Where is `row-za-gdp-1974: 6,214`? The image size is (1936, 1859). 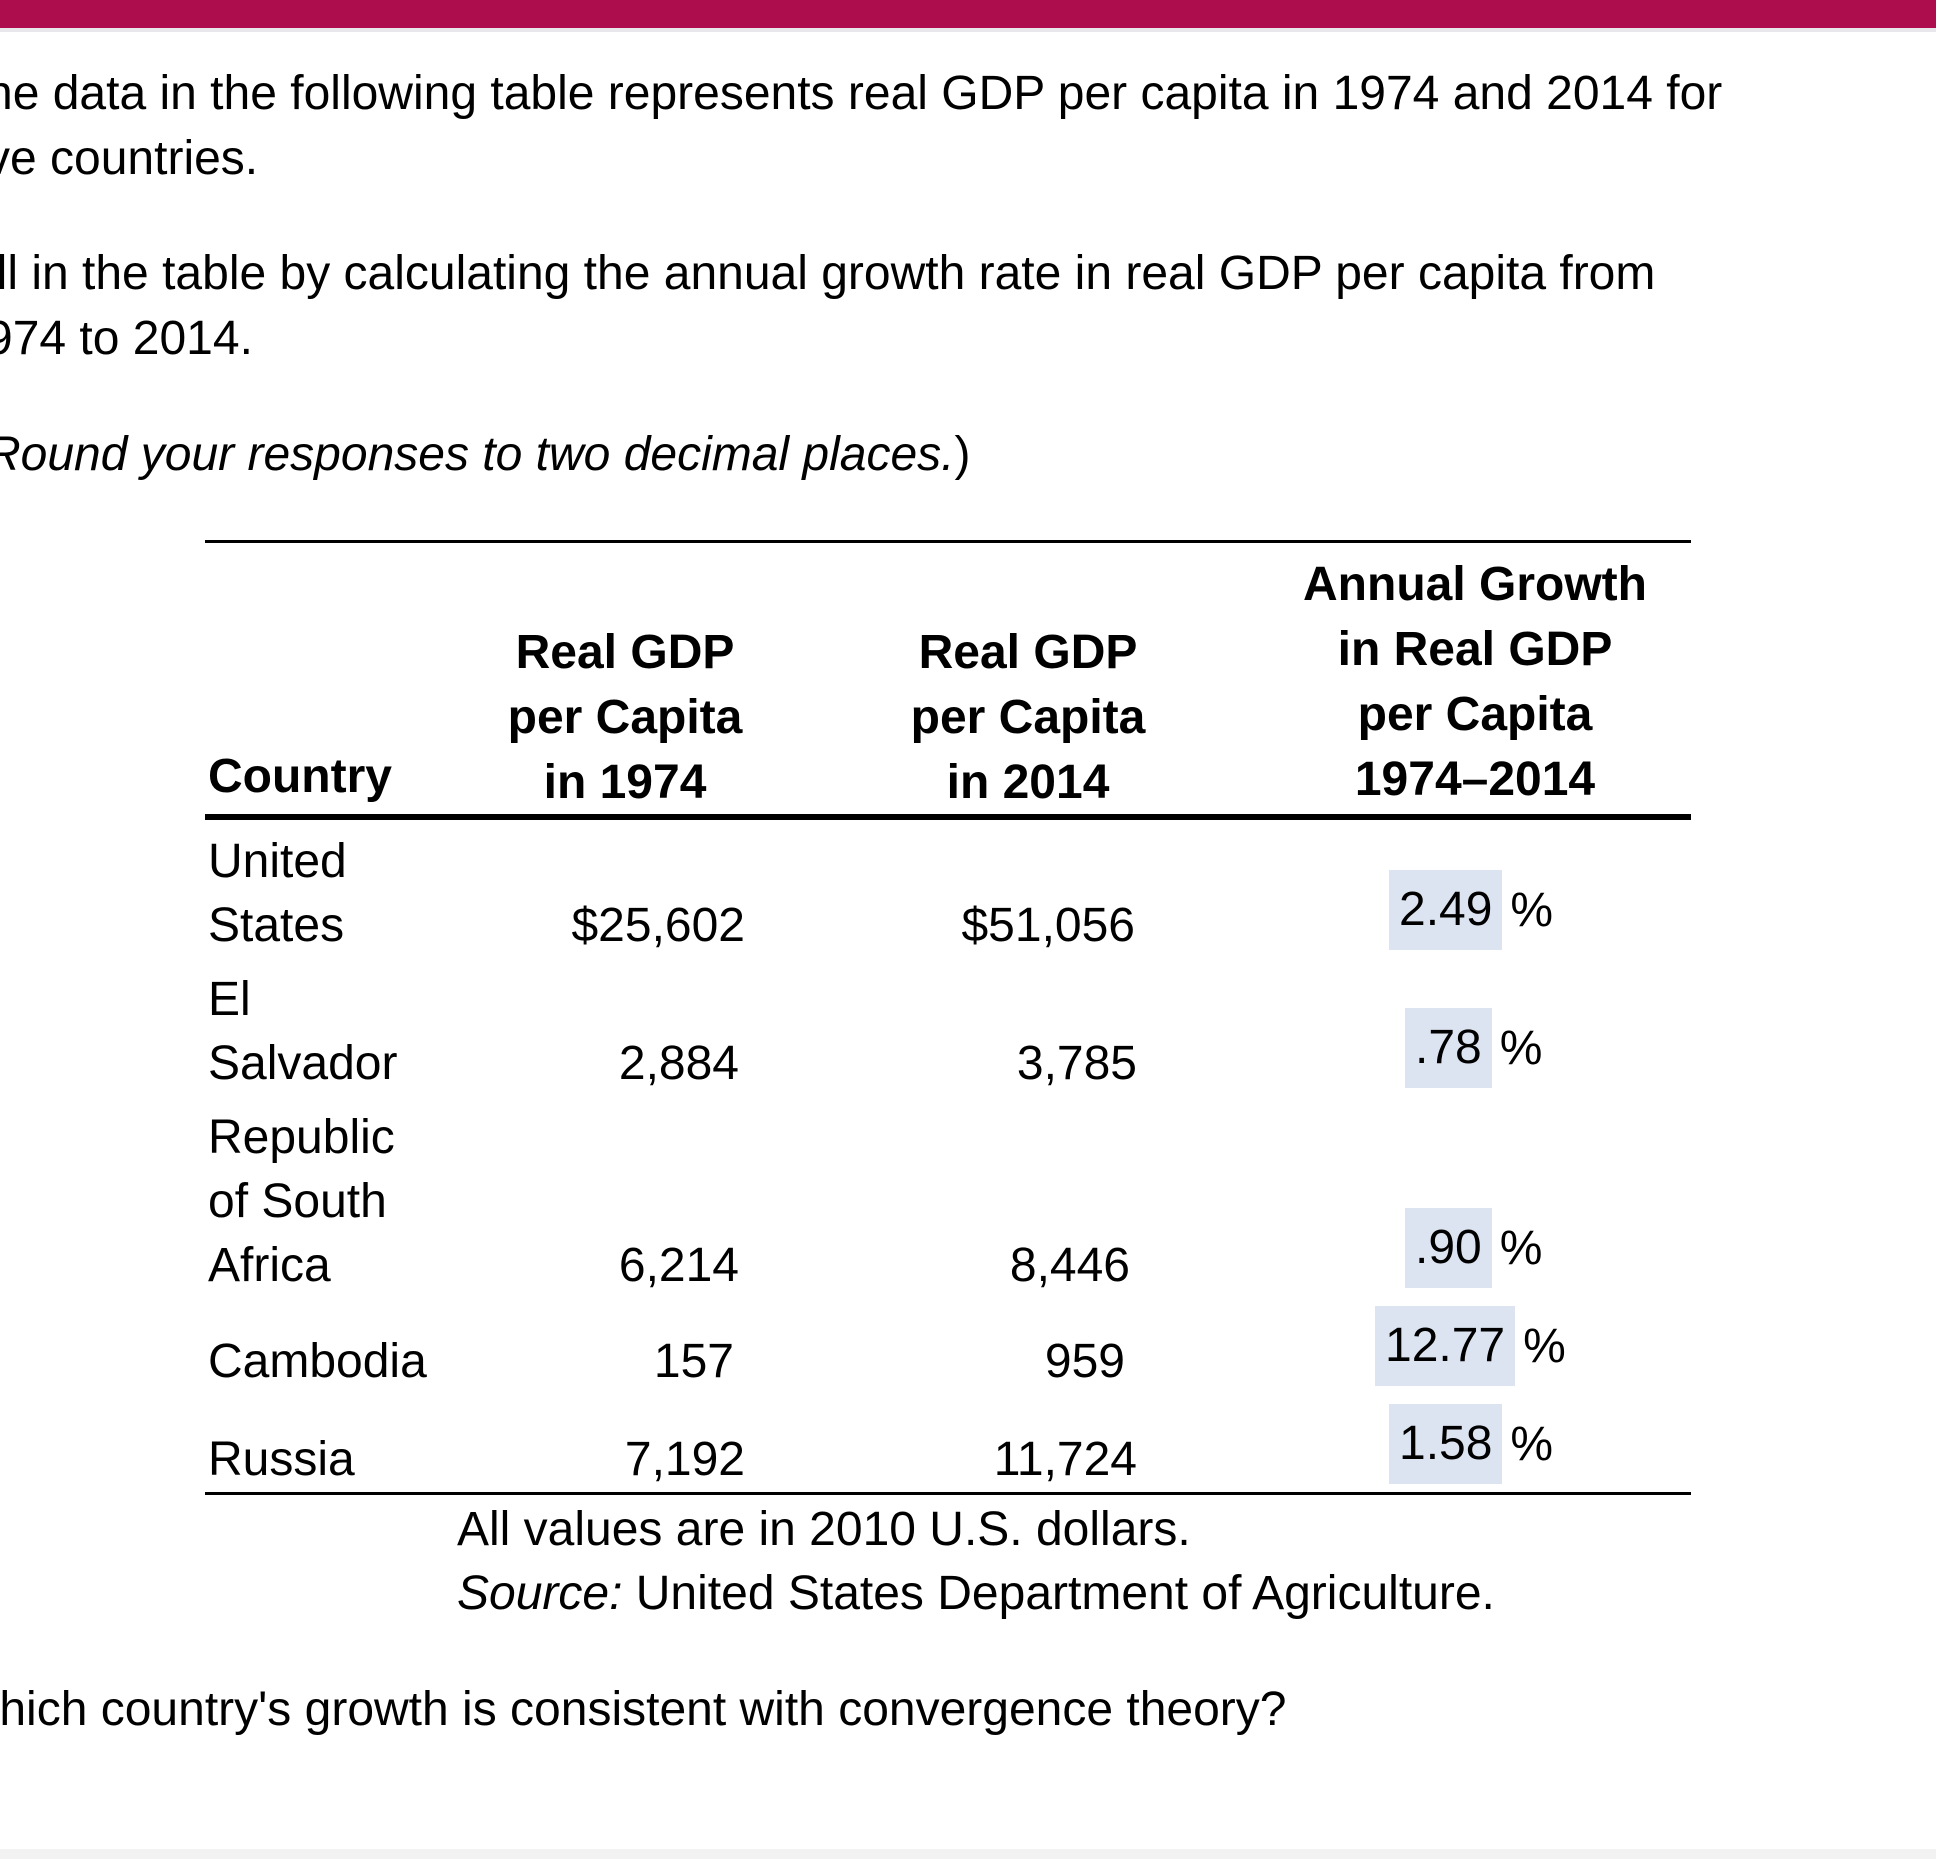 row-za-gdp-1974: 6,214 is located at coordinates (678, 1265).